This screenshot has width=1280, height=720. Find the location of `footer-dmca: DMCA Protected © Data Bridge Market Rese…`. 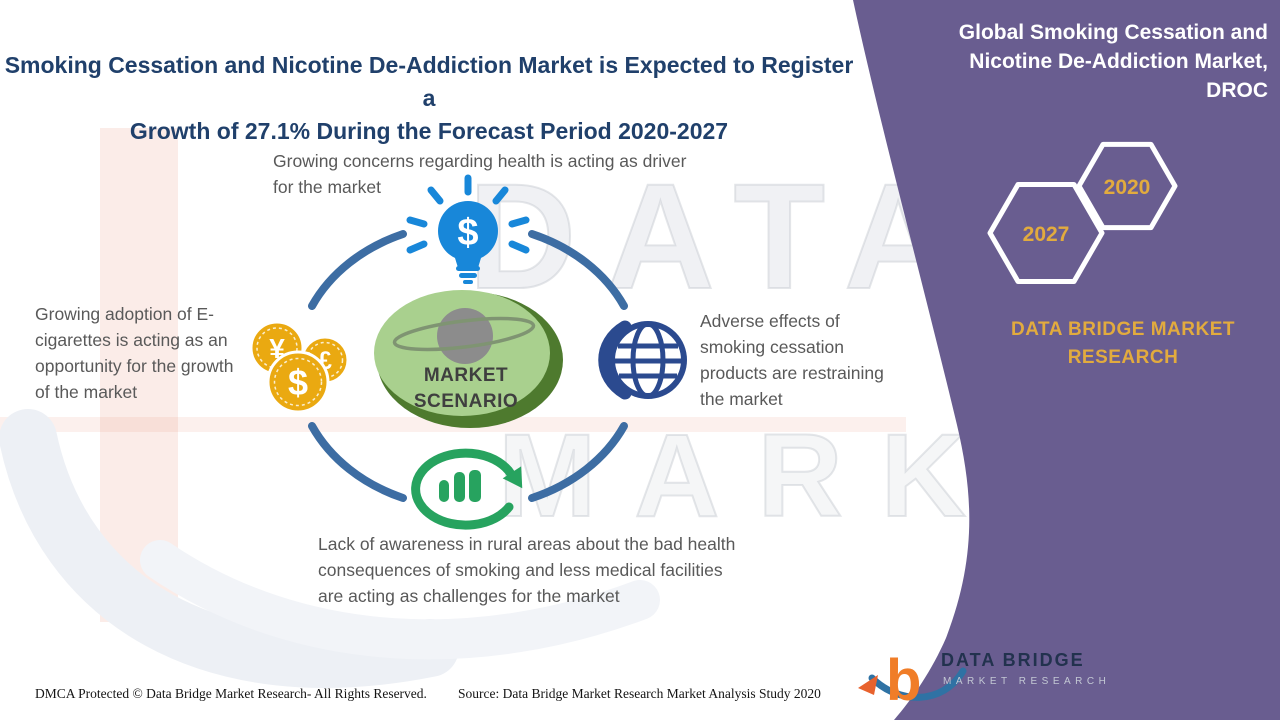

footer-dmca: DMCA Protected © Data Bridge Market Rese… is located at coordinates (231, 693).